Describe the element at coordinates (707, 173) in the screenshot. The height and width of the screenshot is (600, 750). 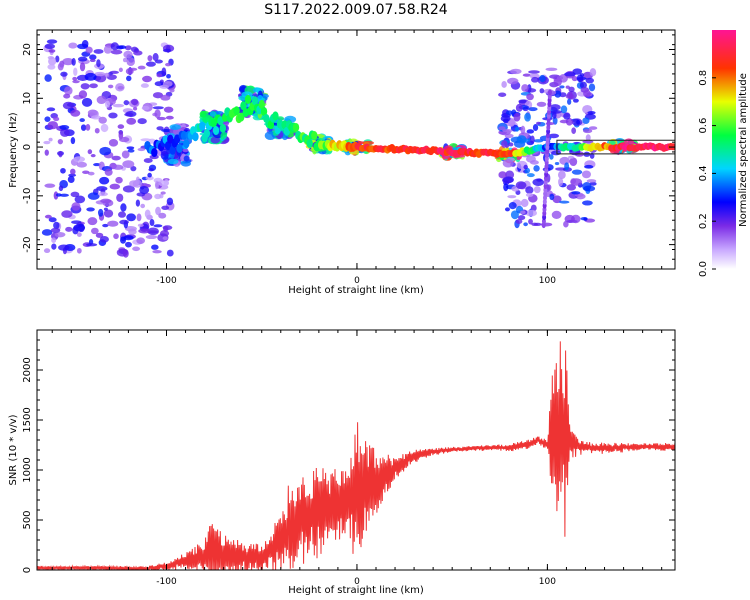
I see `colorbar-ticks: 0.0 0.2 0.4 0.6 0.8` at that location.